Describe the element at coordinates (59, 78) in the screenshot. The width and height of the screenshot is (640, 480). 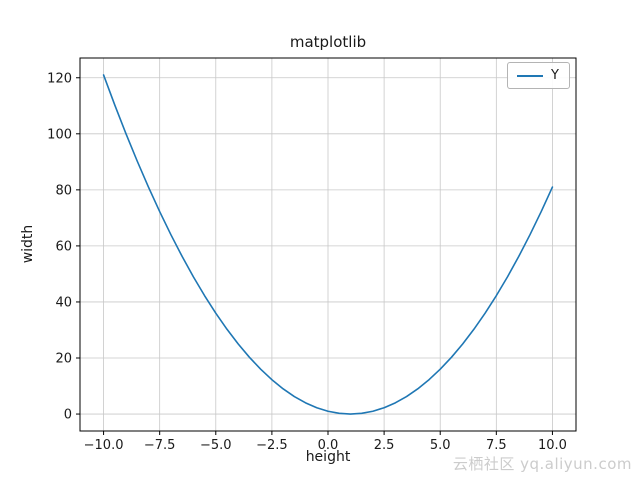
I see `y-tick-label: 120` at that location.